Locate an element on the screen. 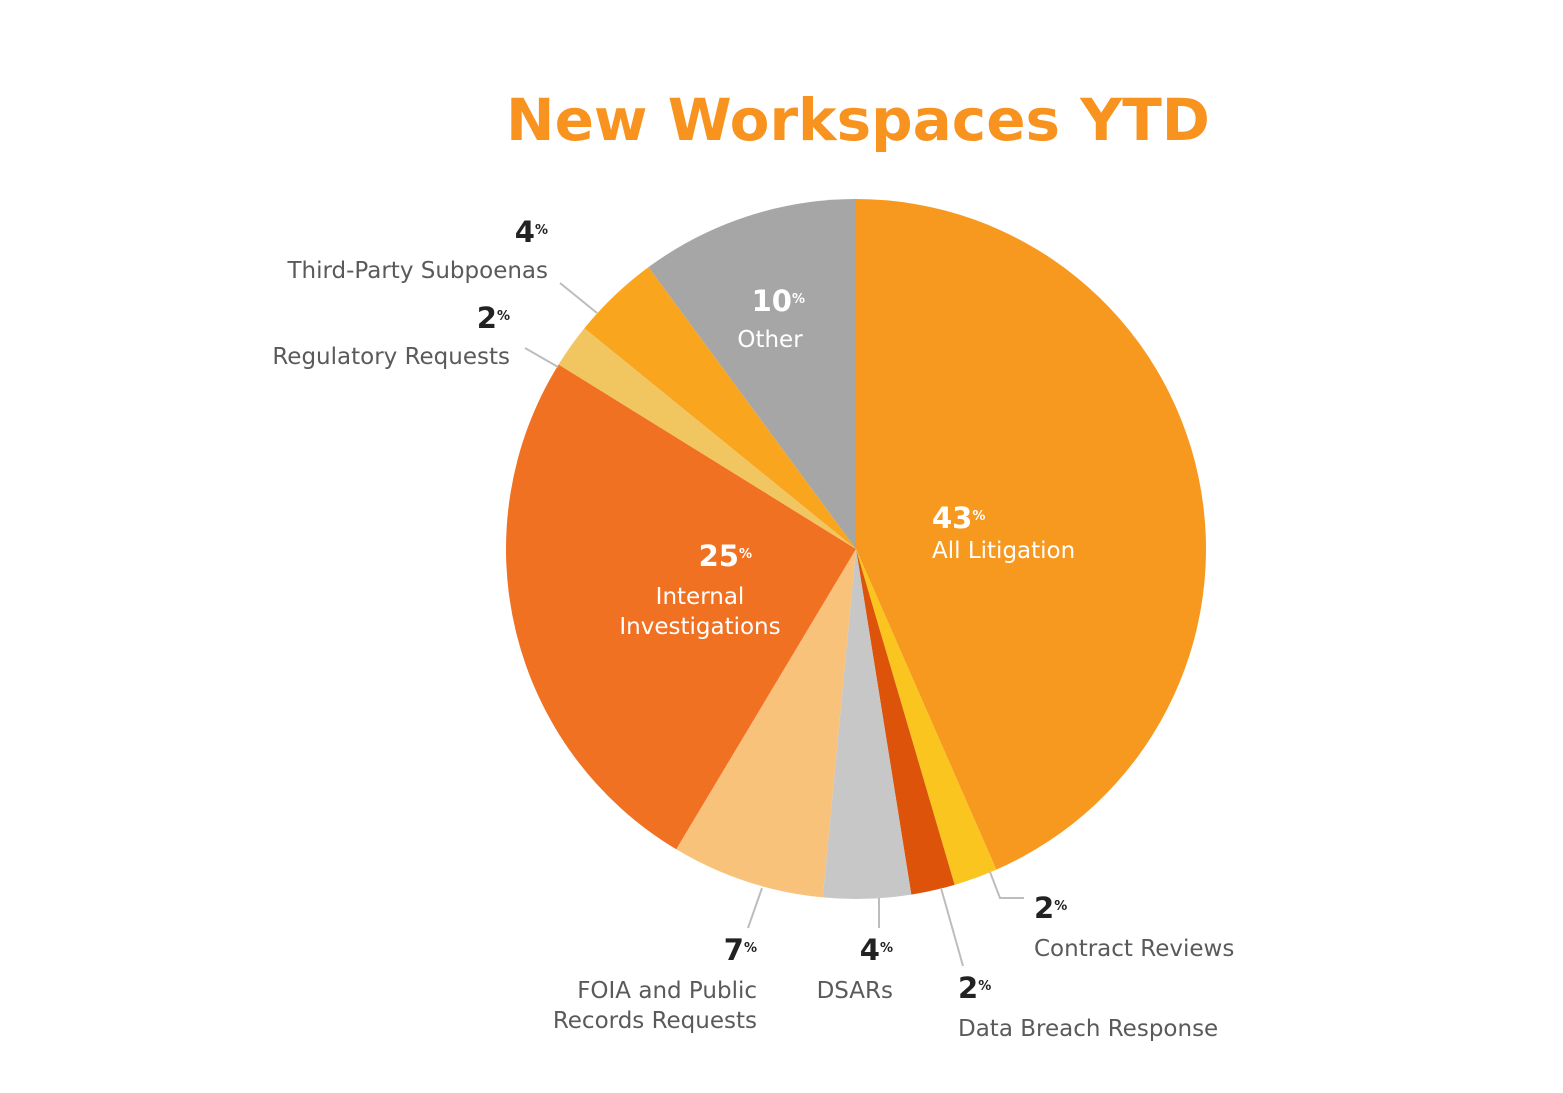  leader-line-foia-public-records is located at coordinates (755, 908).